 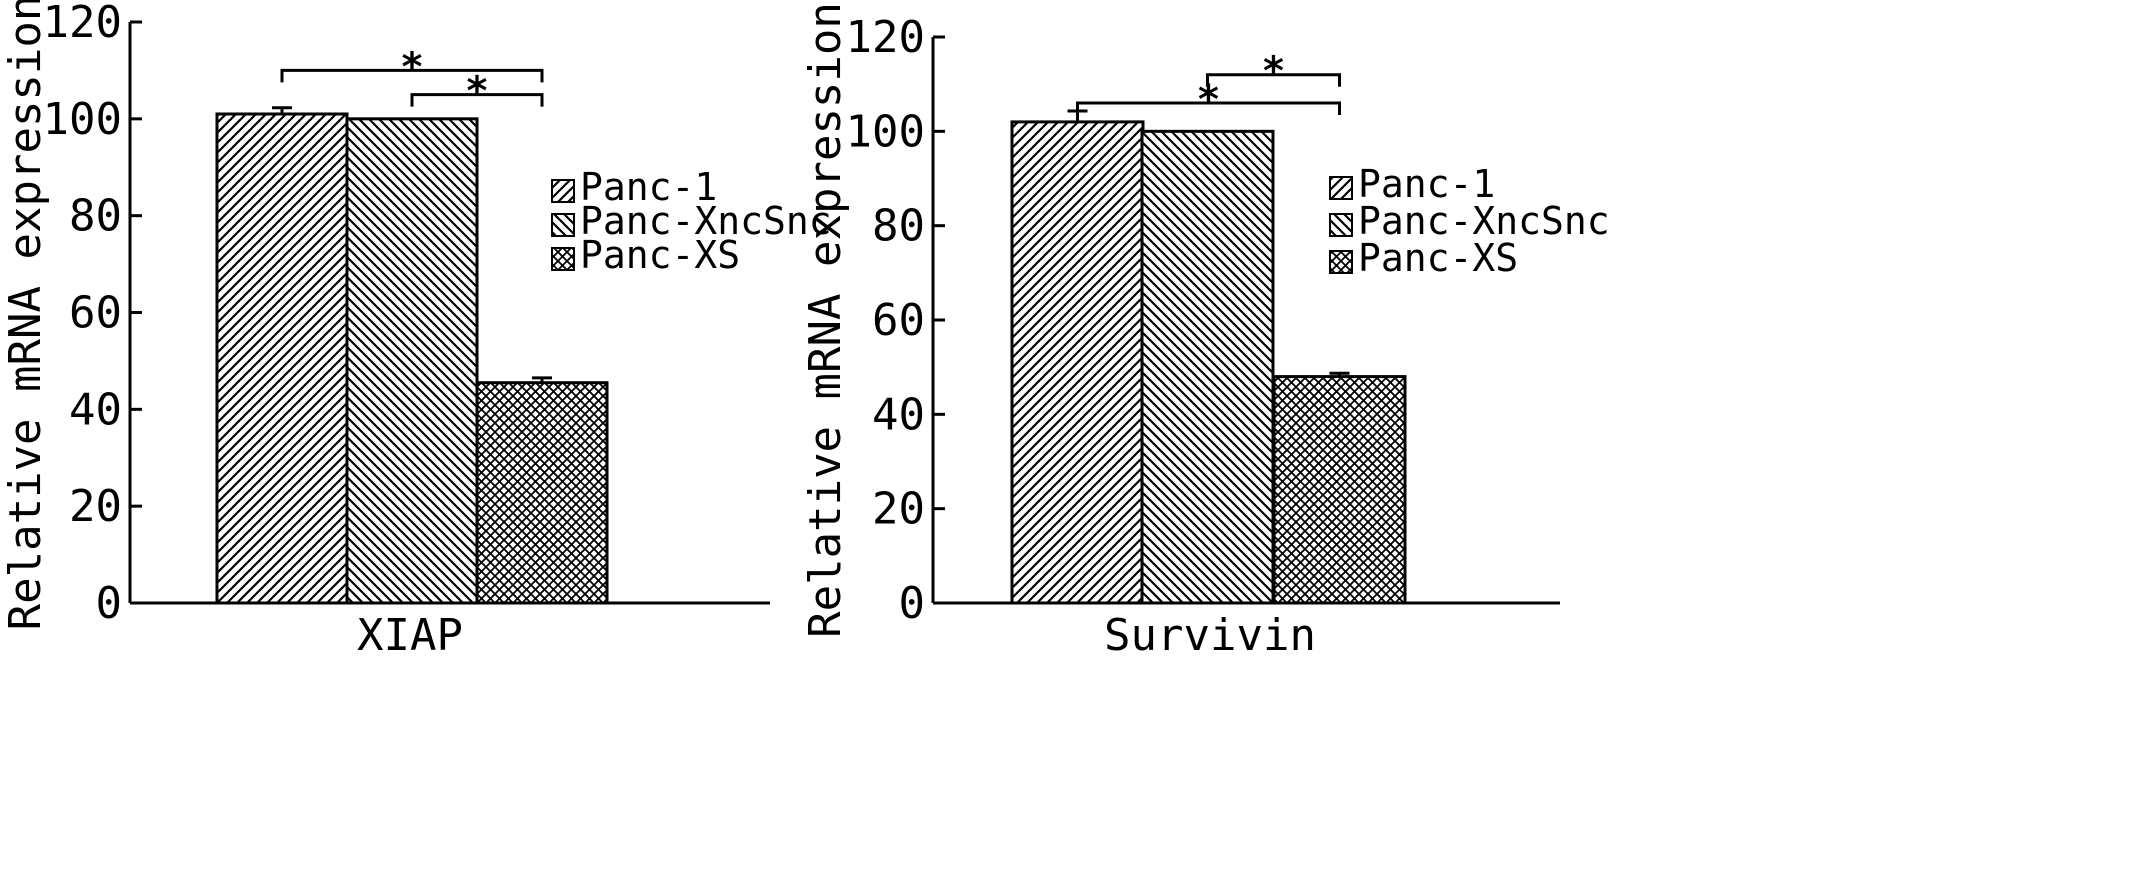 I want to click on x-axis-label: XIAP, so click(x=410, y=635).